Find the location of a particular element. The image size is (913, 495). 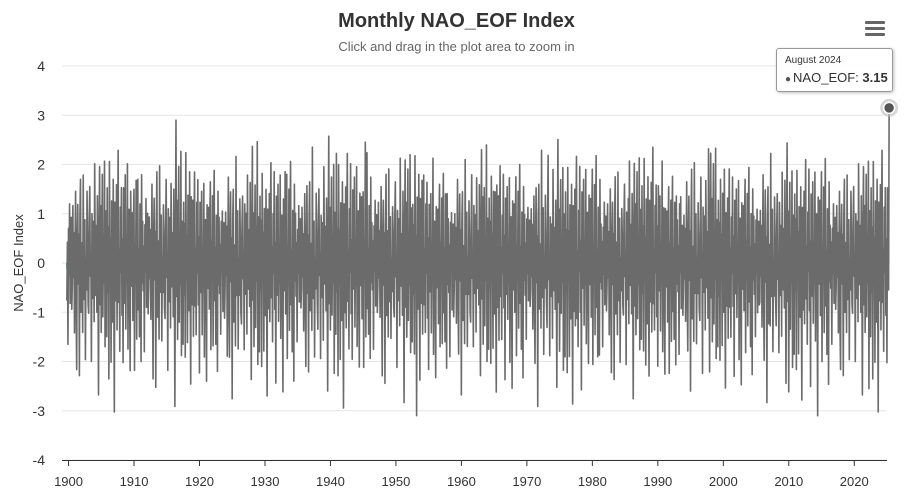

chart-title: Monthly NAO_EOF Index is located at coordinates (456, 21).